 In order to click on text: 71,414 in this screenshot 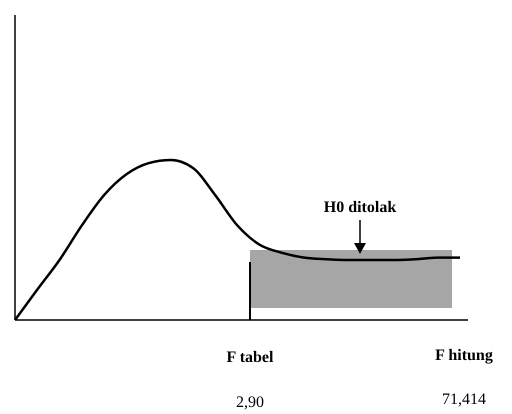, I will do `click(464, 399)`.